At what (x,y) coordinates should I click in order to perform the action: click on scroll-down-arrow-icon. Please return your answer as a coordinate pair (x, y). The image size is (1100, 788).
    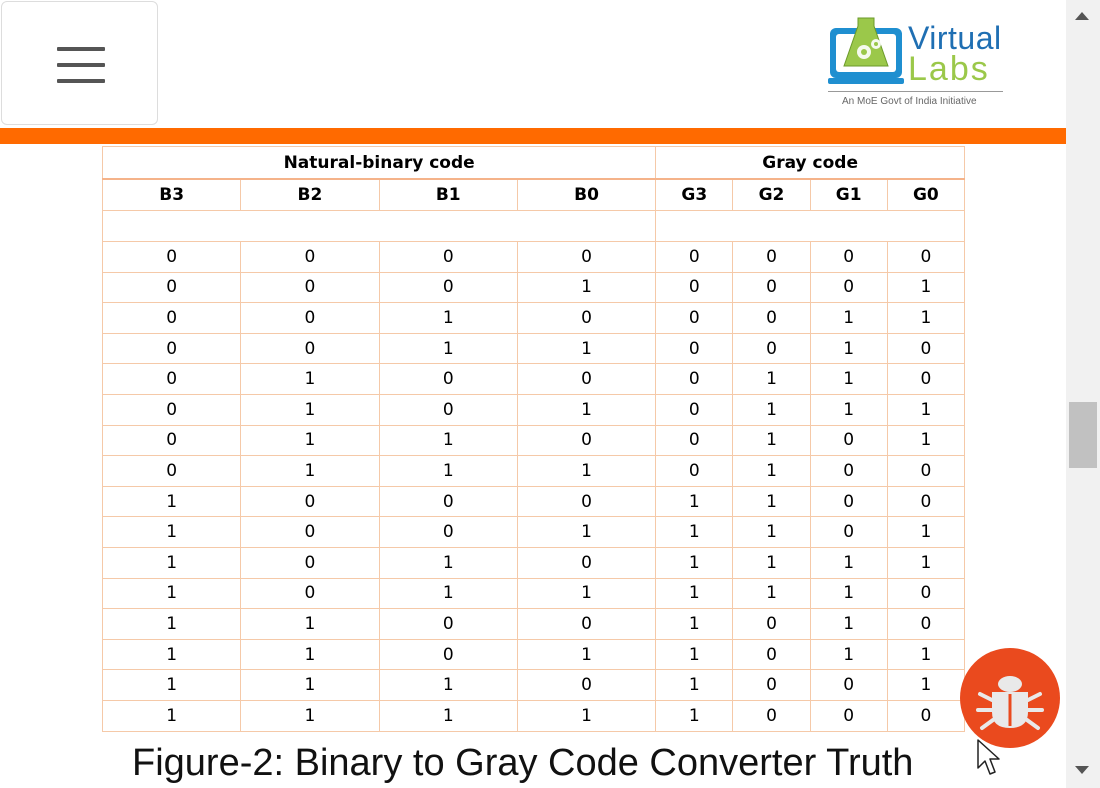
    Looking at the image, I should click on (1082, 770).